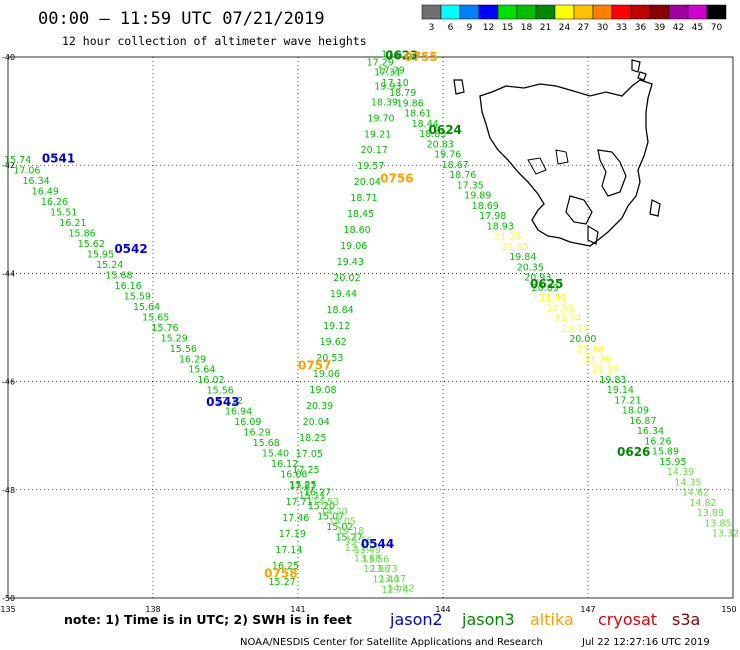 Image resolution: width=740 pixels, height=650 pixels. I want to click on wave-height-value: 18.76, so click(462, 175).